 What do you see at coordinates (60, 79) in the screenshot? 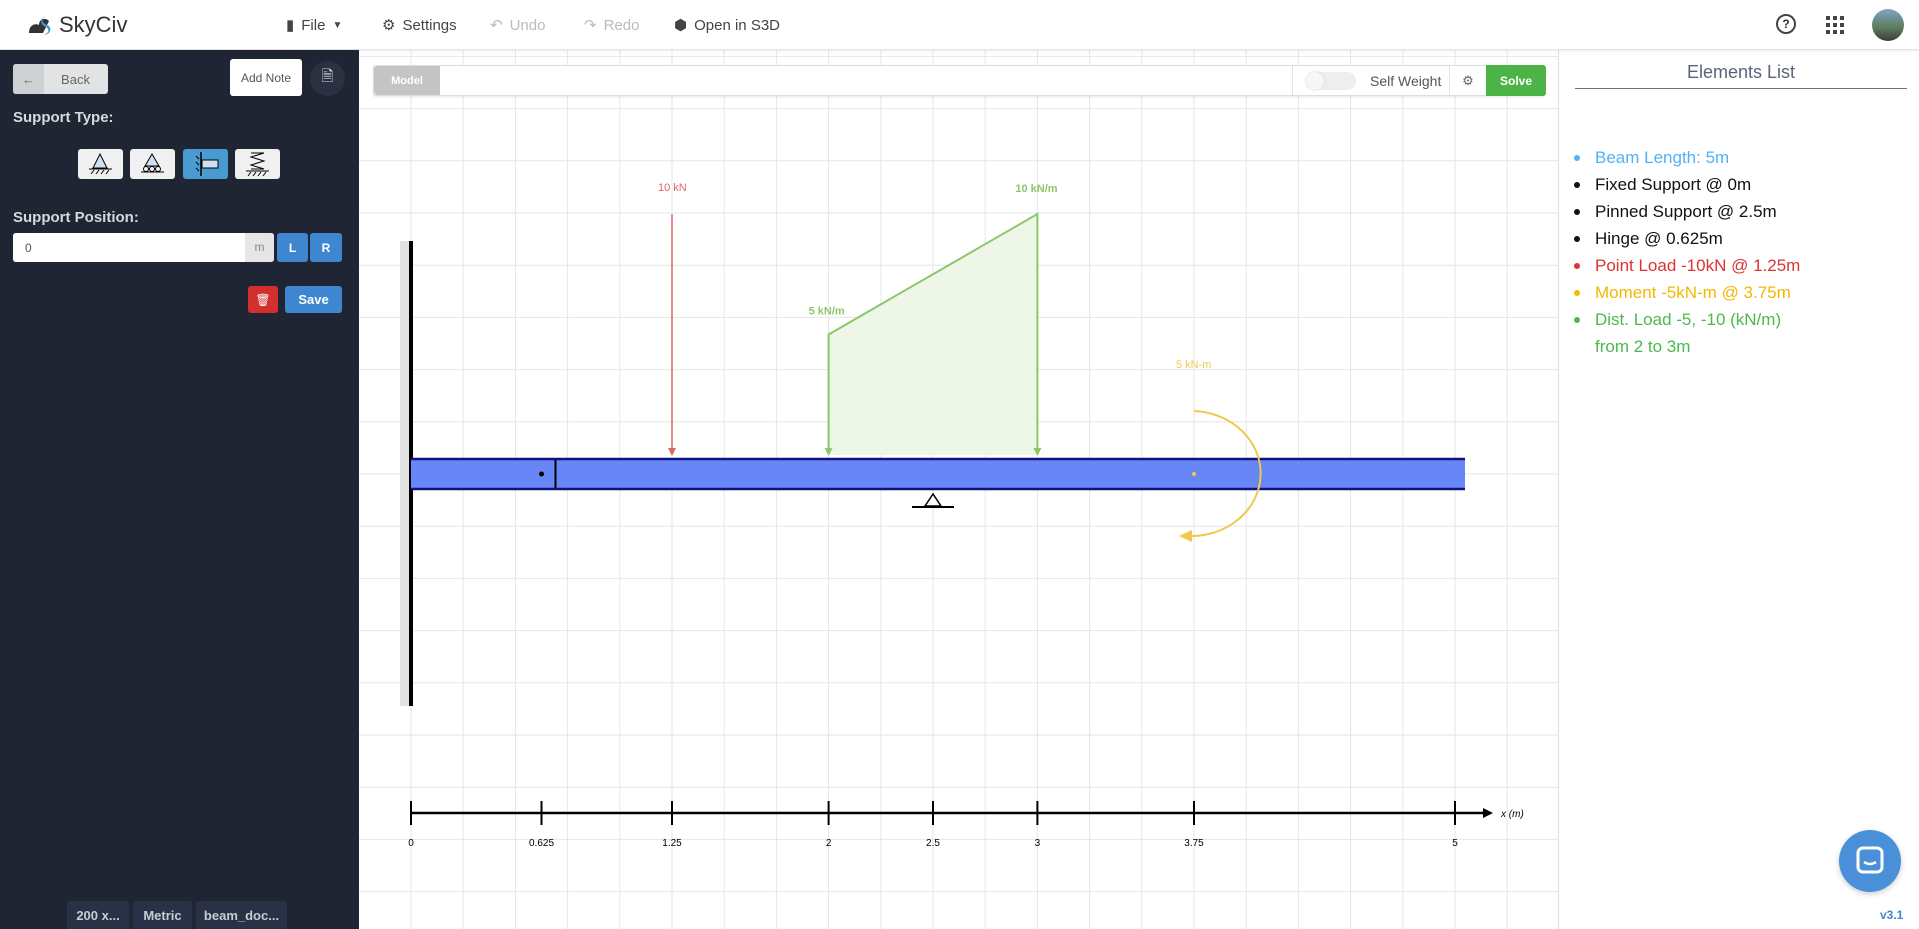
I see `back-button: ← Back` at bounding box center [60, 79].